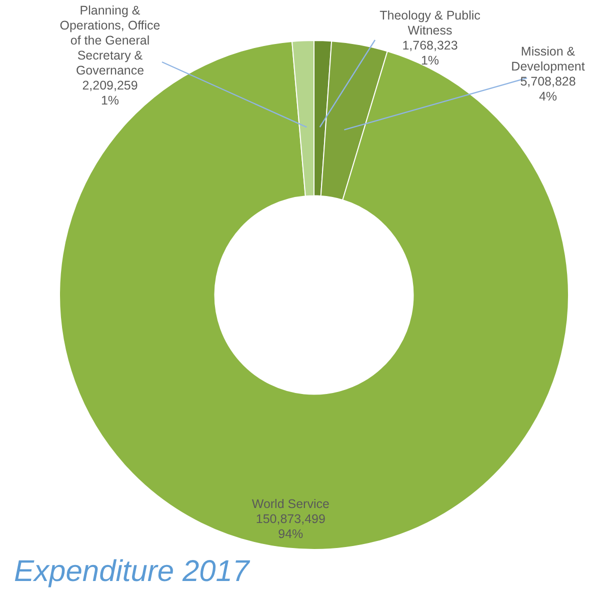  I want to click on slice-label: Planning & Operations, Office of the General Secretary & Governance, so click(110, 41).